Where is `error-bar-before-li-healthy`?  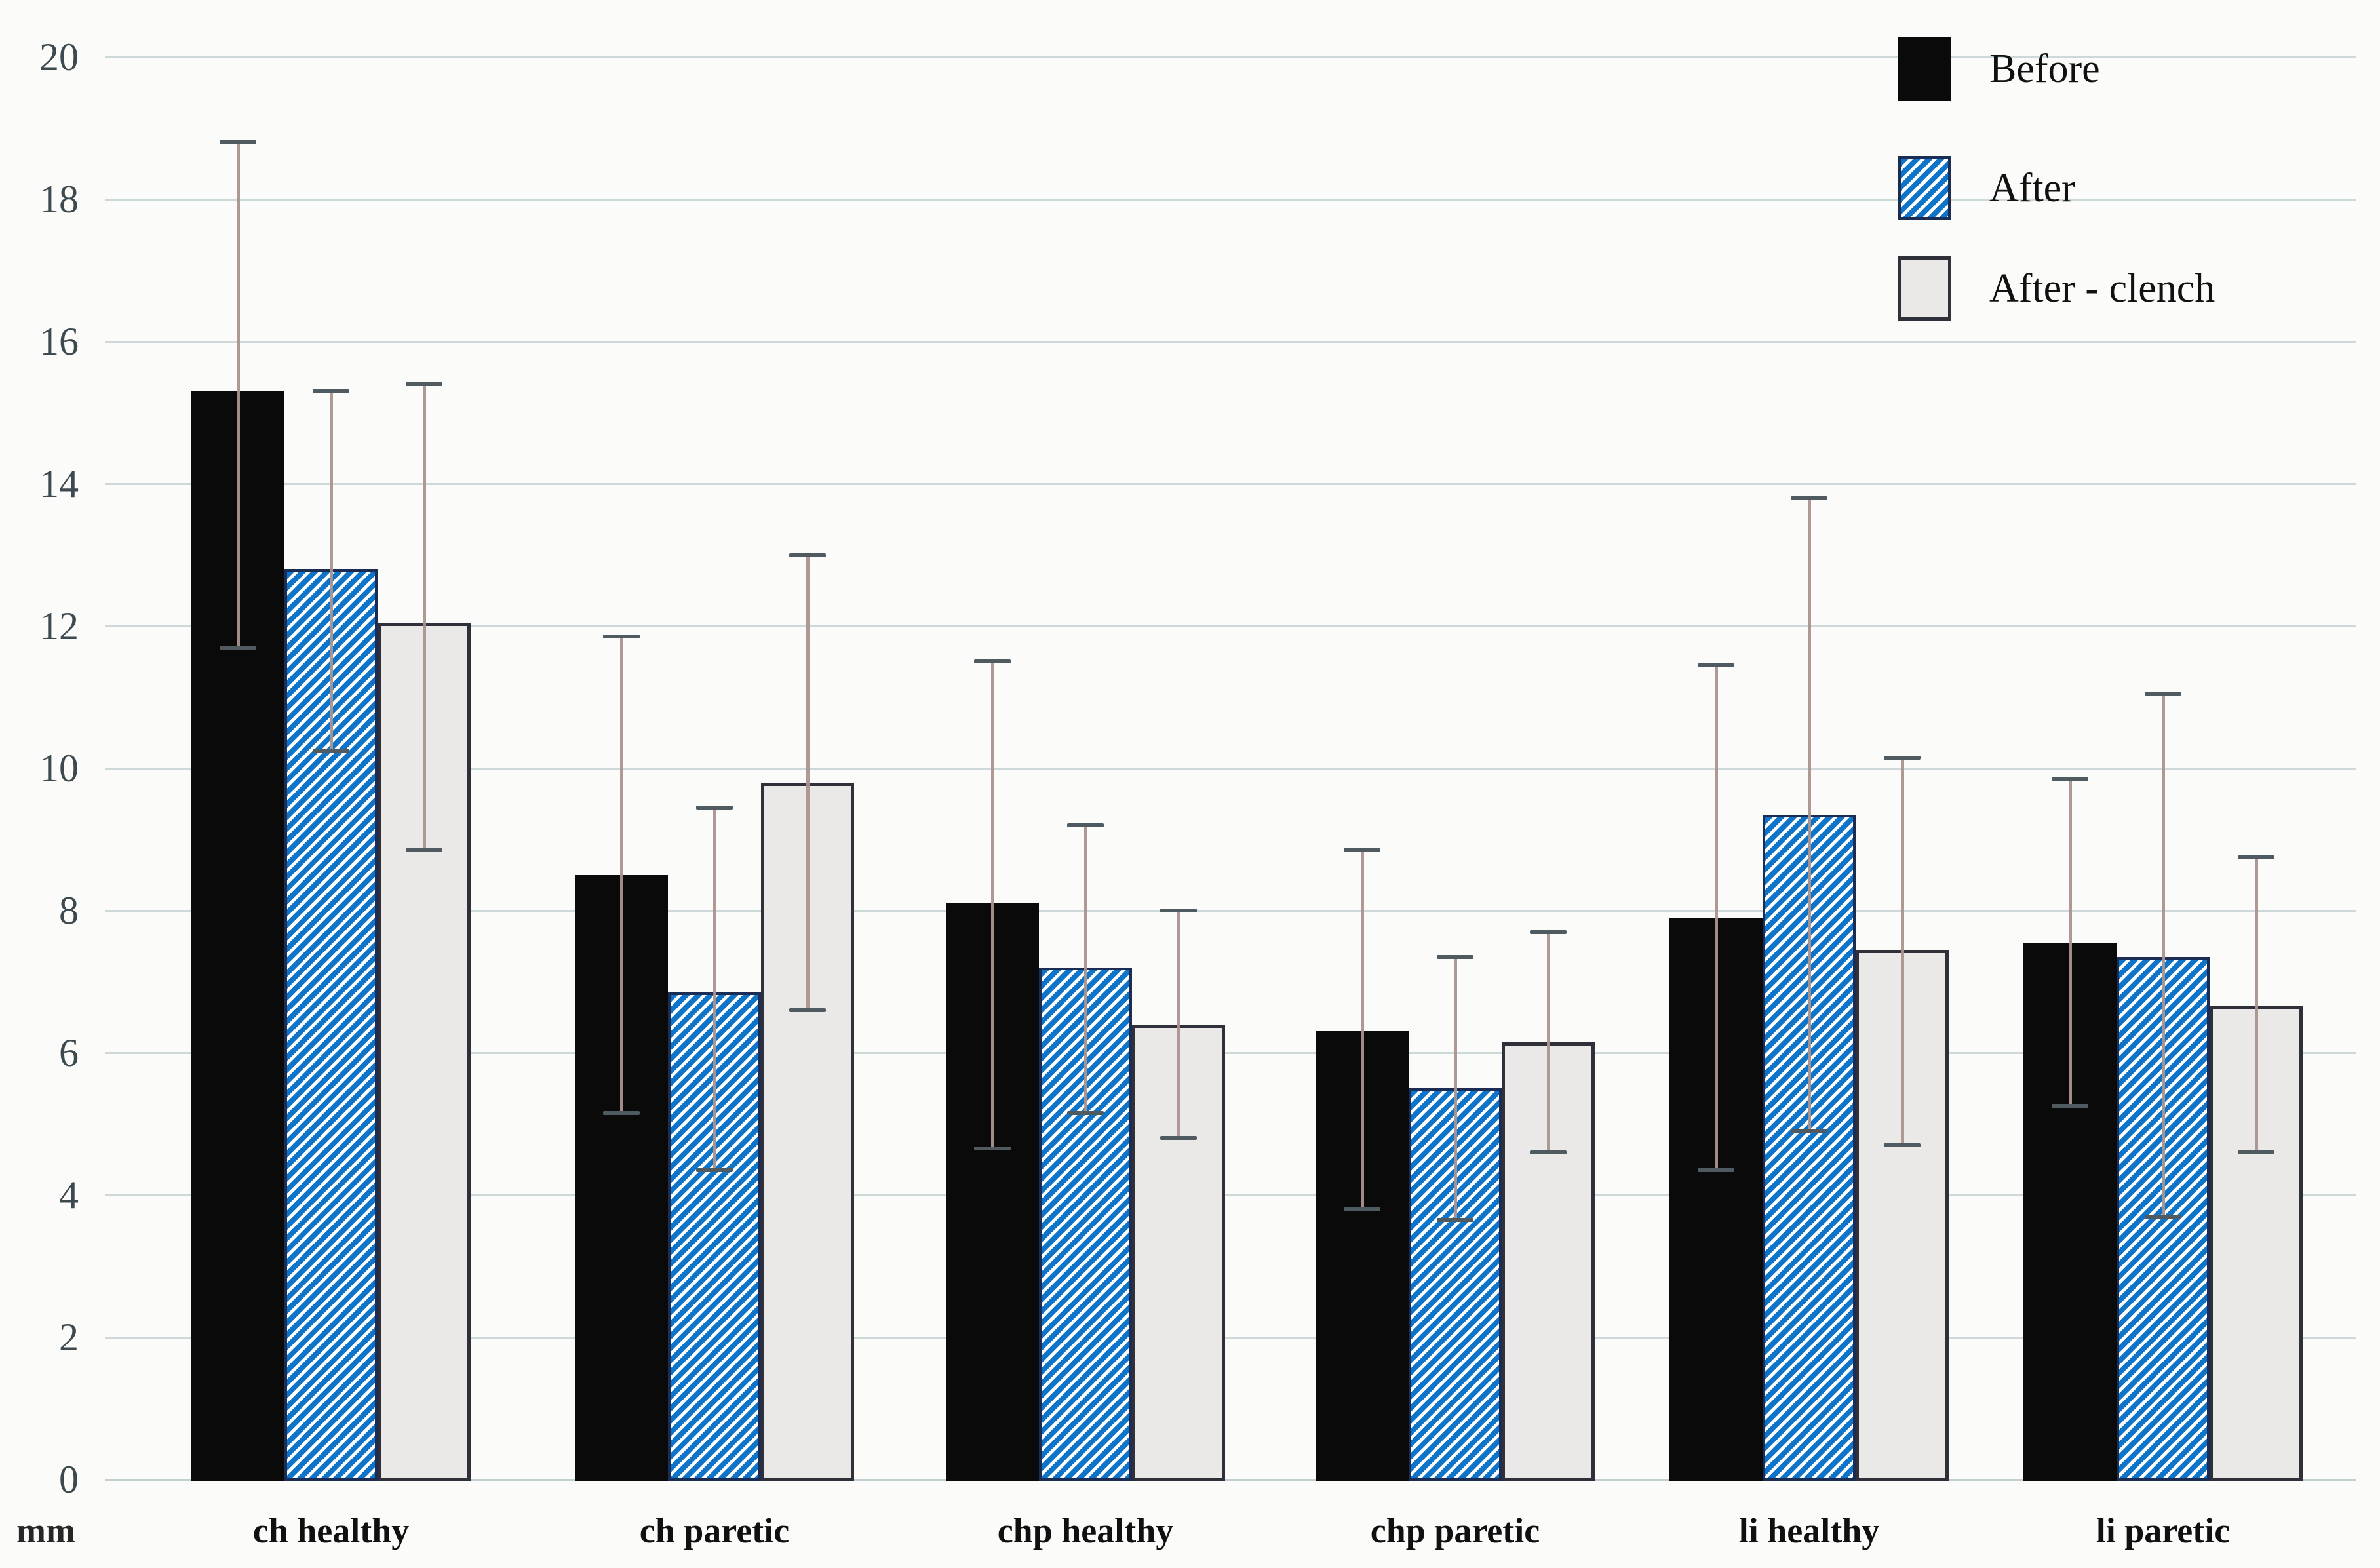 error-bar-before-li-healthy is located at coordinates (1716, 918).